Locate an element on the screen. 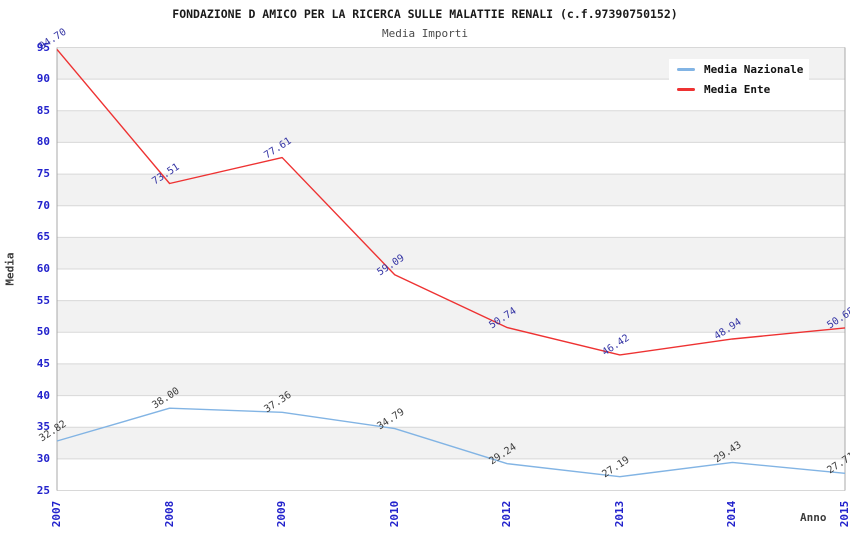  legend-item-media-nazionale: Media Nazionale is located at coordinates (740, 69).